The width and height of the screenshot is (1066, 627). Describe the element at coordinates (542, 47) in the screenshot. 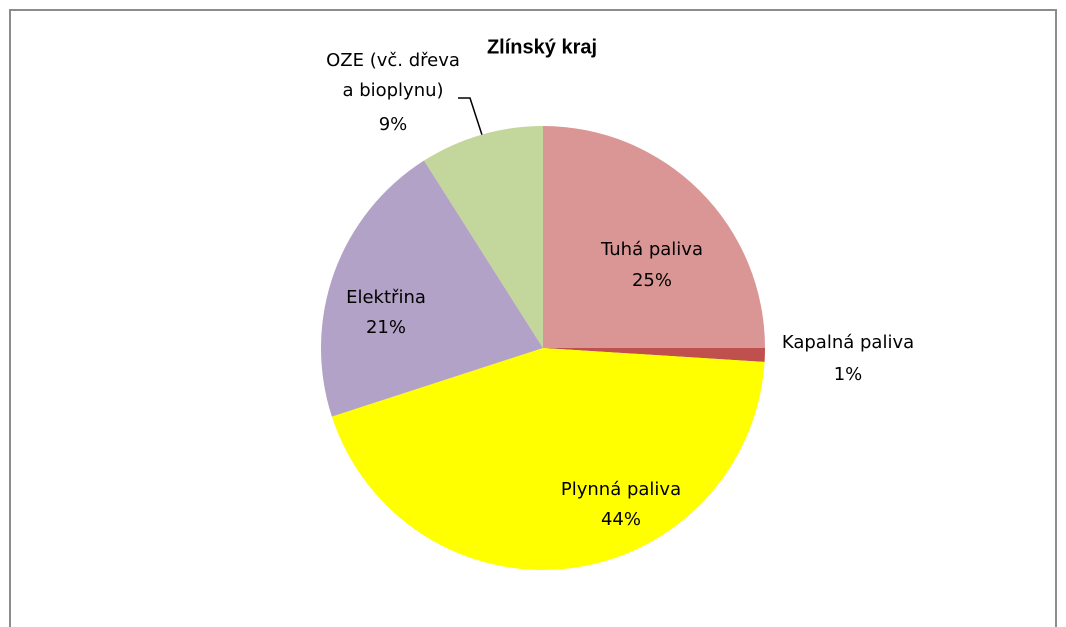

I see `chart-title: Zlínský kraj` at that location.